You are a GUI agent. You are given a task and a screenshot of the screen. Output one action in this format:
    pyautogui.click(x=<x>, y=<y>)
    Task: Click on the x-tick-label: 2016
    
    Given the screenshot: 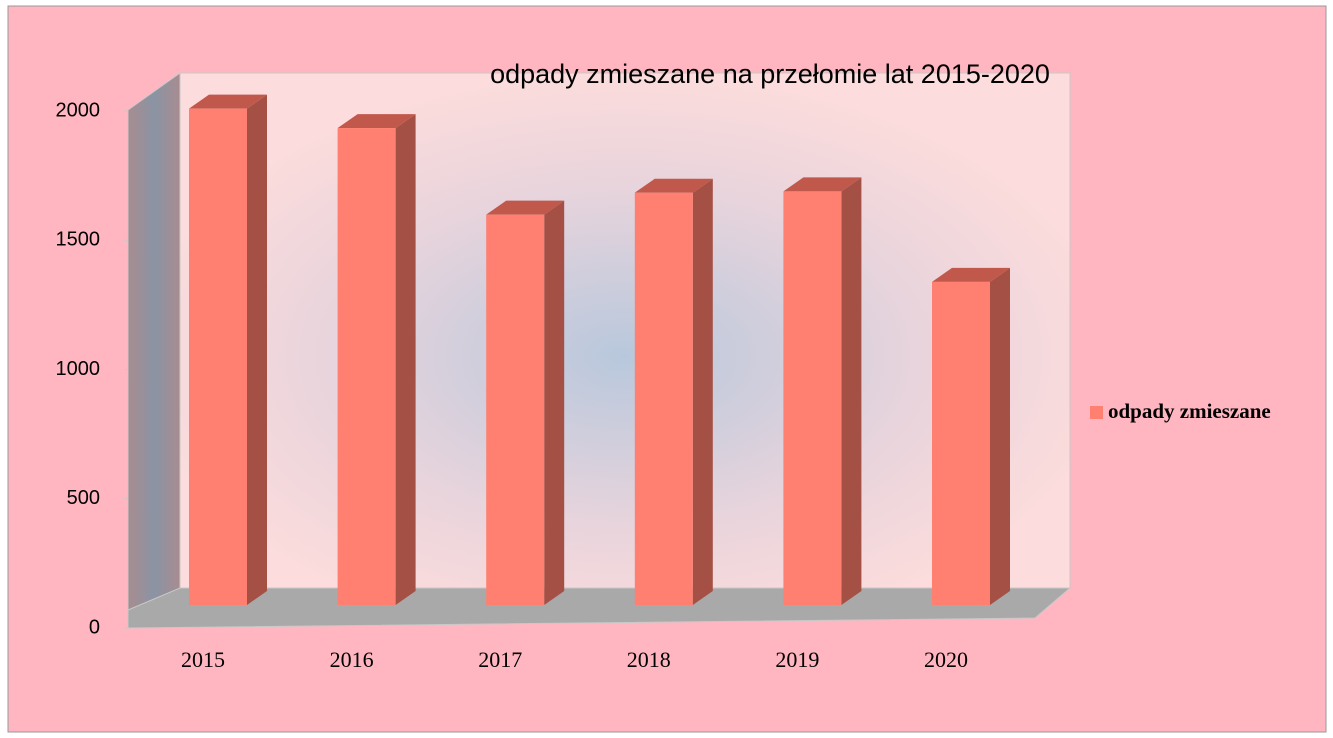 What is the action you would take?
    pyautogui.click(x=352, y=659)
    